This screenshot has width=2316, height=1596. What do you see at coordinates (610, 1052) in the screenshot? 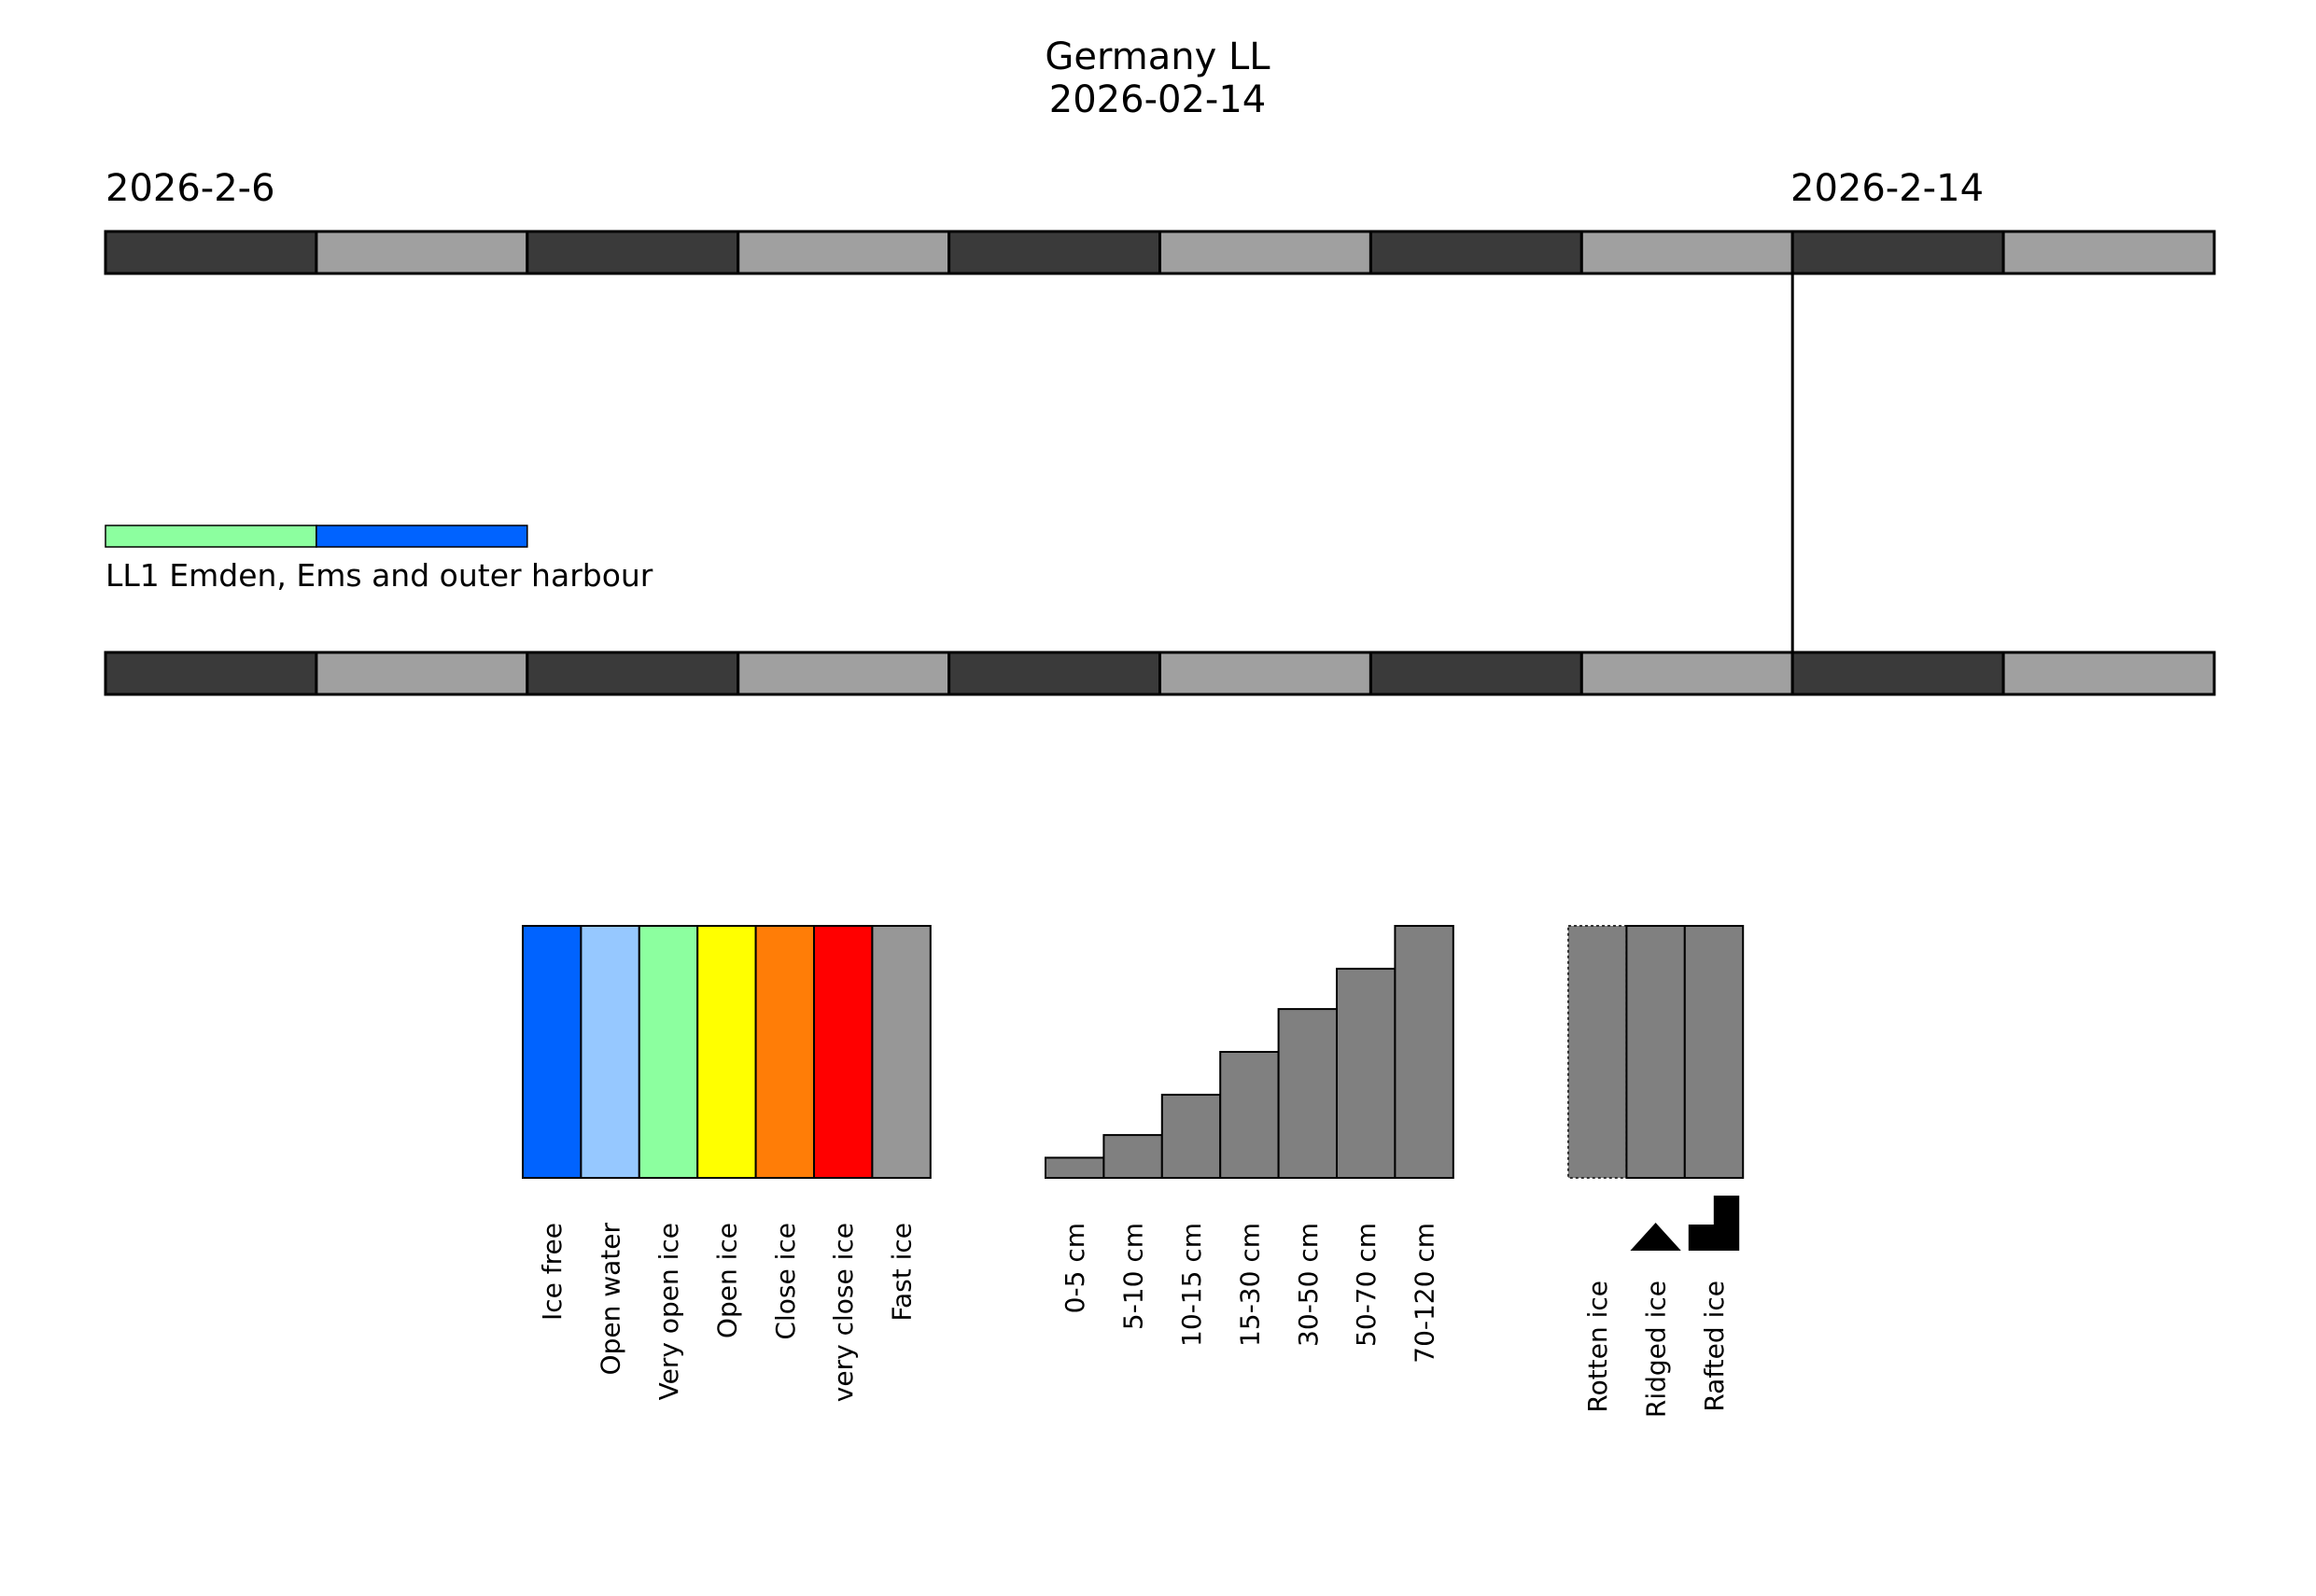
I see `legend-swatch-open-water` at bounding box center [610, 1052].